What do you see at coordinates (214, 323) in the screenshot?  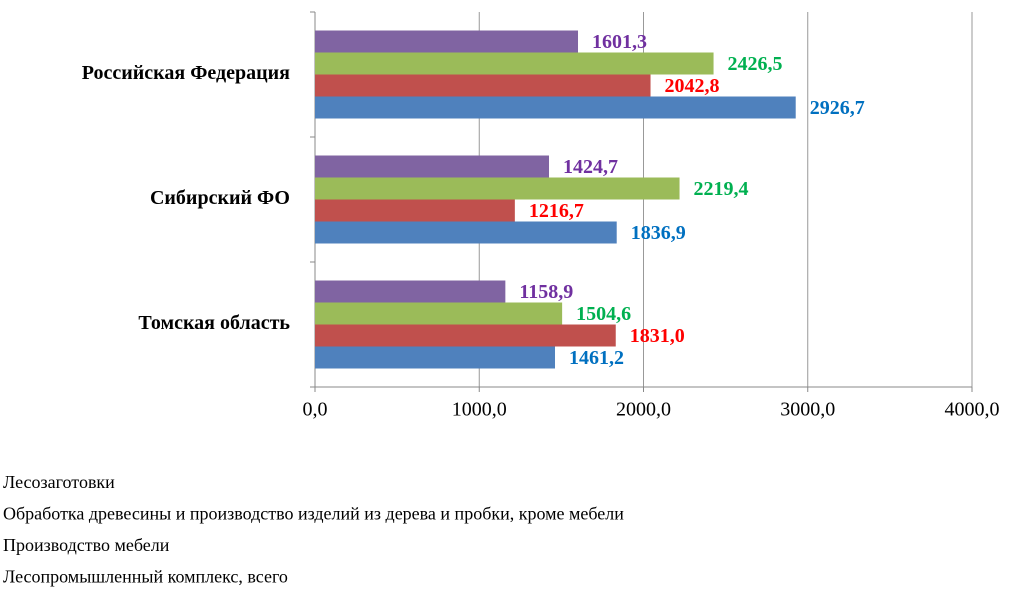 I see `y-tick-label: Томская область` at bounding box center [214, 323].